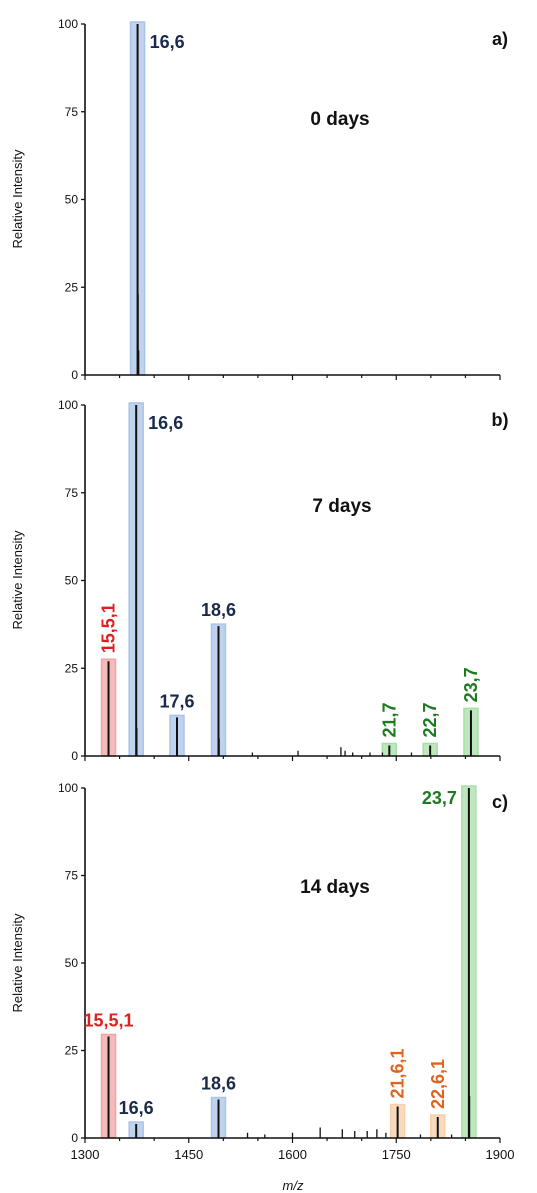 The width and height of the screenshot is (537, 1193). I want to click on peak-label: 22,6,1, so click(438, 1084).